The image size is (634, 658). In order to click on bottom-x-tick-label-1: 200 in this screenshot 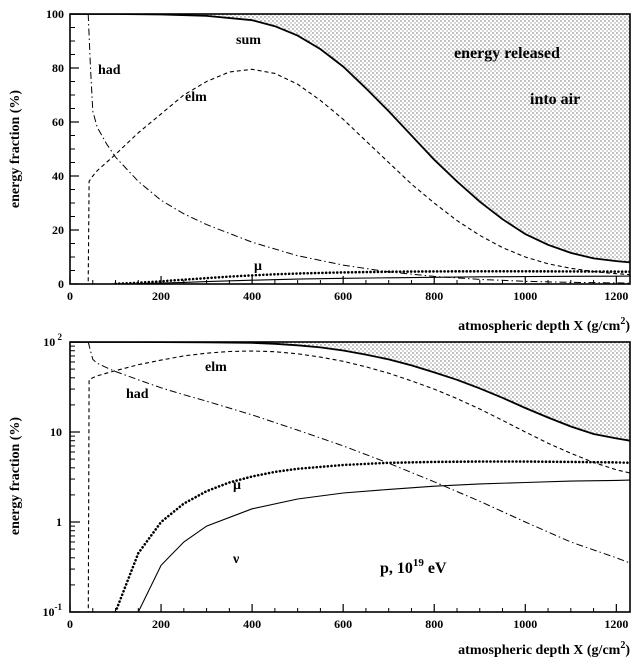, I will do `click(161, 624)`.